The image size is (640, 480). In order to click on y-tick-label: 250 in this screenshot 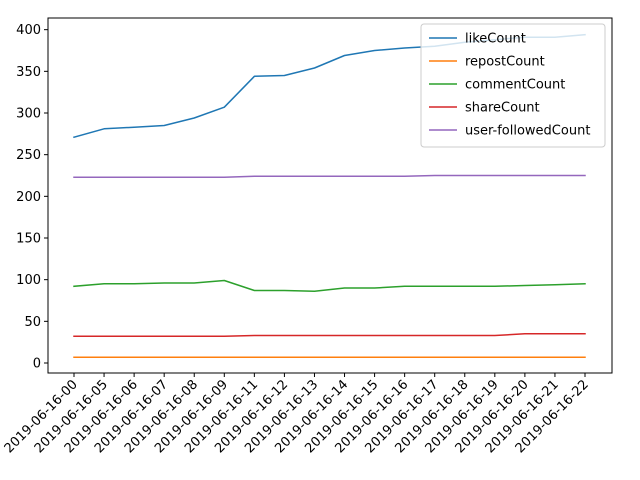, I will do `click(28, 155)`.